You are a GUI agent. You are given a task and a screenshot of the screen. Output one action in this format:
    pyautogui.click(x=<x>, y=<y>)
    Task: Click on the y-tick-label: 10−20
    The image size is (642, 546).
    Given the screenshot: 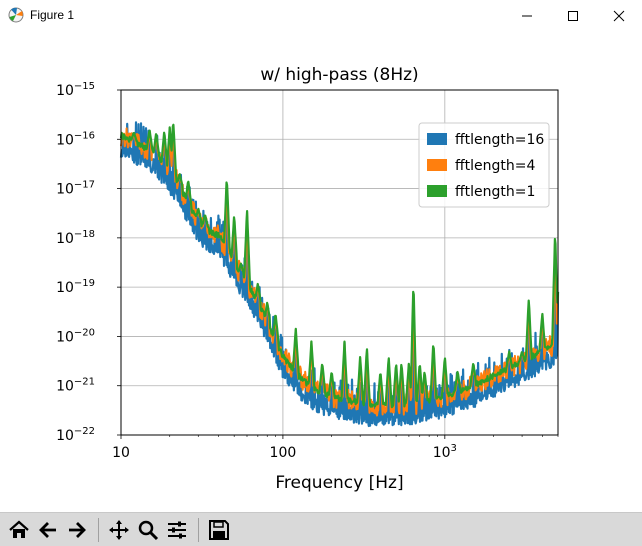 What is the action you would take?
    pyautogui.click(x=75, y=336)
    